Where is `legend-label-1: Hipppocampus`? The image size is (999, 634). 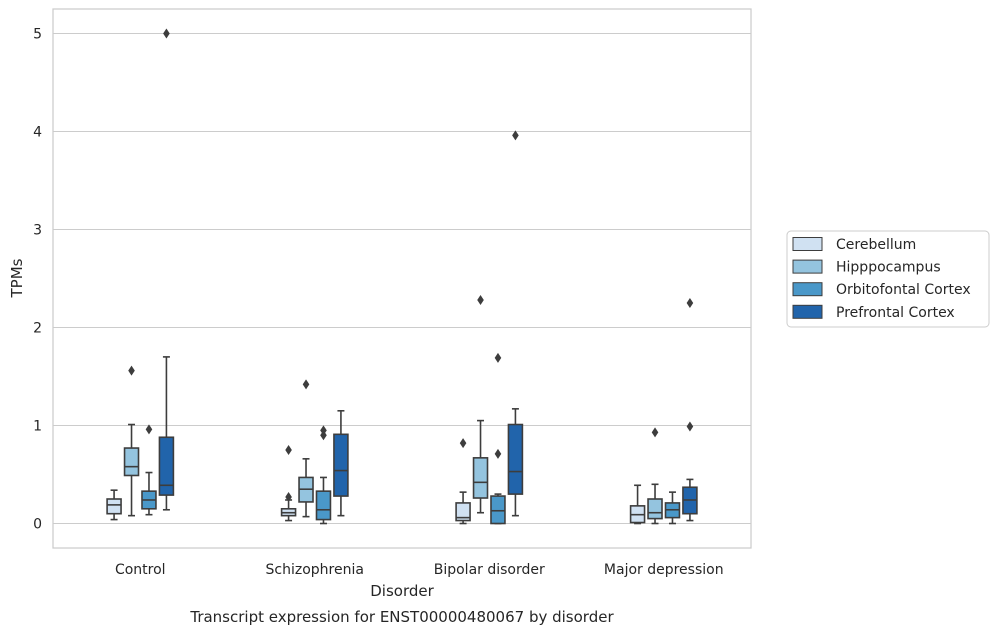
legend-label-1: Hipppocampus is located at coordinates (888, 268).